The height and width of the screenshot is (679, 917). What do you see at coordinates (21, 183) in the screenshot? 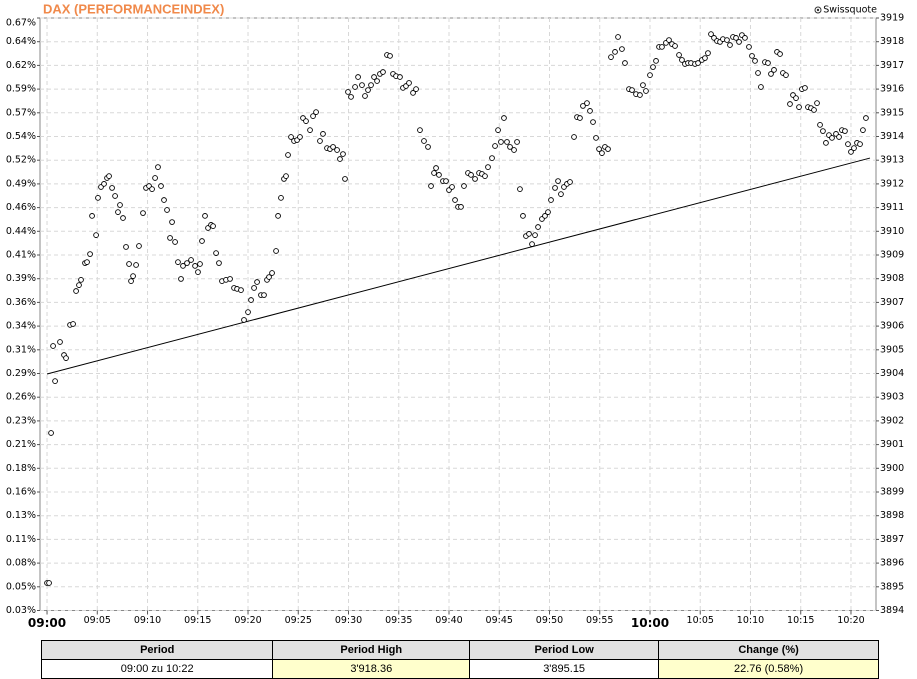
I see `y-tick-label: 0.49%` at bounding box center [21, 183].